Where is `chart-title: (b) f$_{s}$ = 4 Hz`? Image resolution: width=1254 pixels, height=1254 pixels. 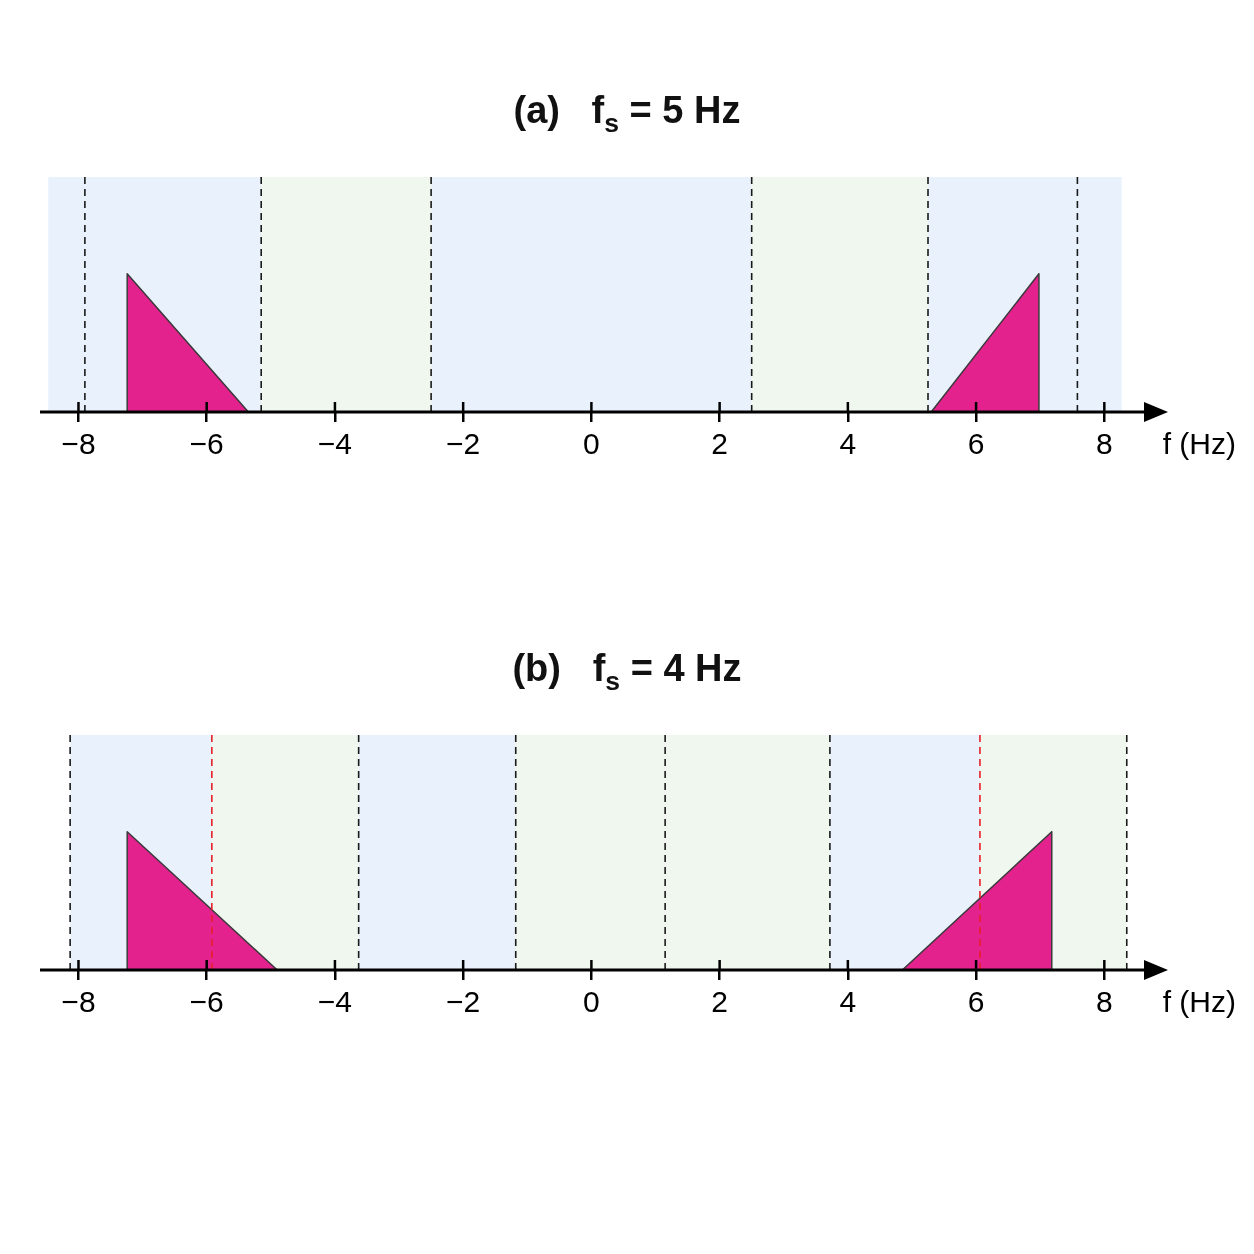 chart-title: (b) f$_{s}$ = 4 Hz is located at coordinates (627, 672).